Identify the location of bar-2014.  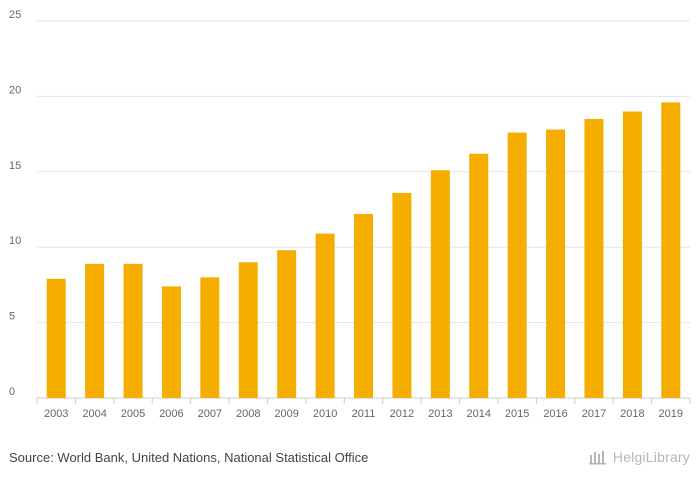
(479, 275).